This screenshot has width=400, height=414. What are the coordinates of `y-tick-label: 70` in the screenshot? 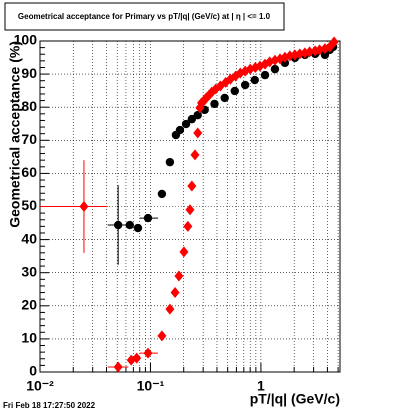 It's located at (29, 139).